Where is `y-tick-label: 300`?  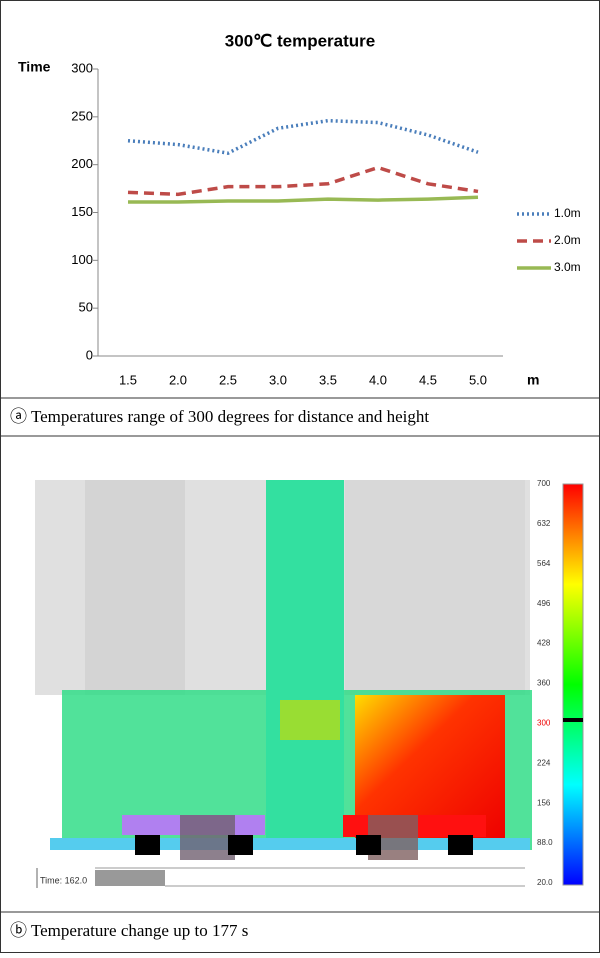
y-tick-label: 300 is located at coordinates (82, 67).